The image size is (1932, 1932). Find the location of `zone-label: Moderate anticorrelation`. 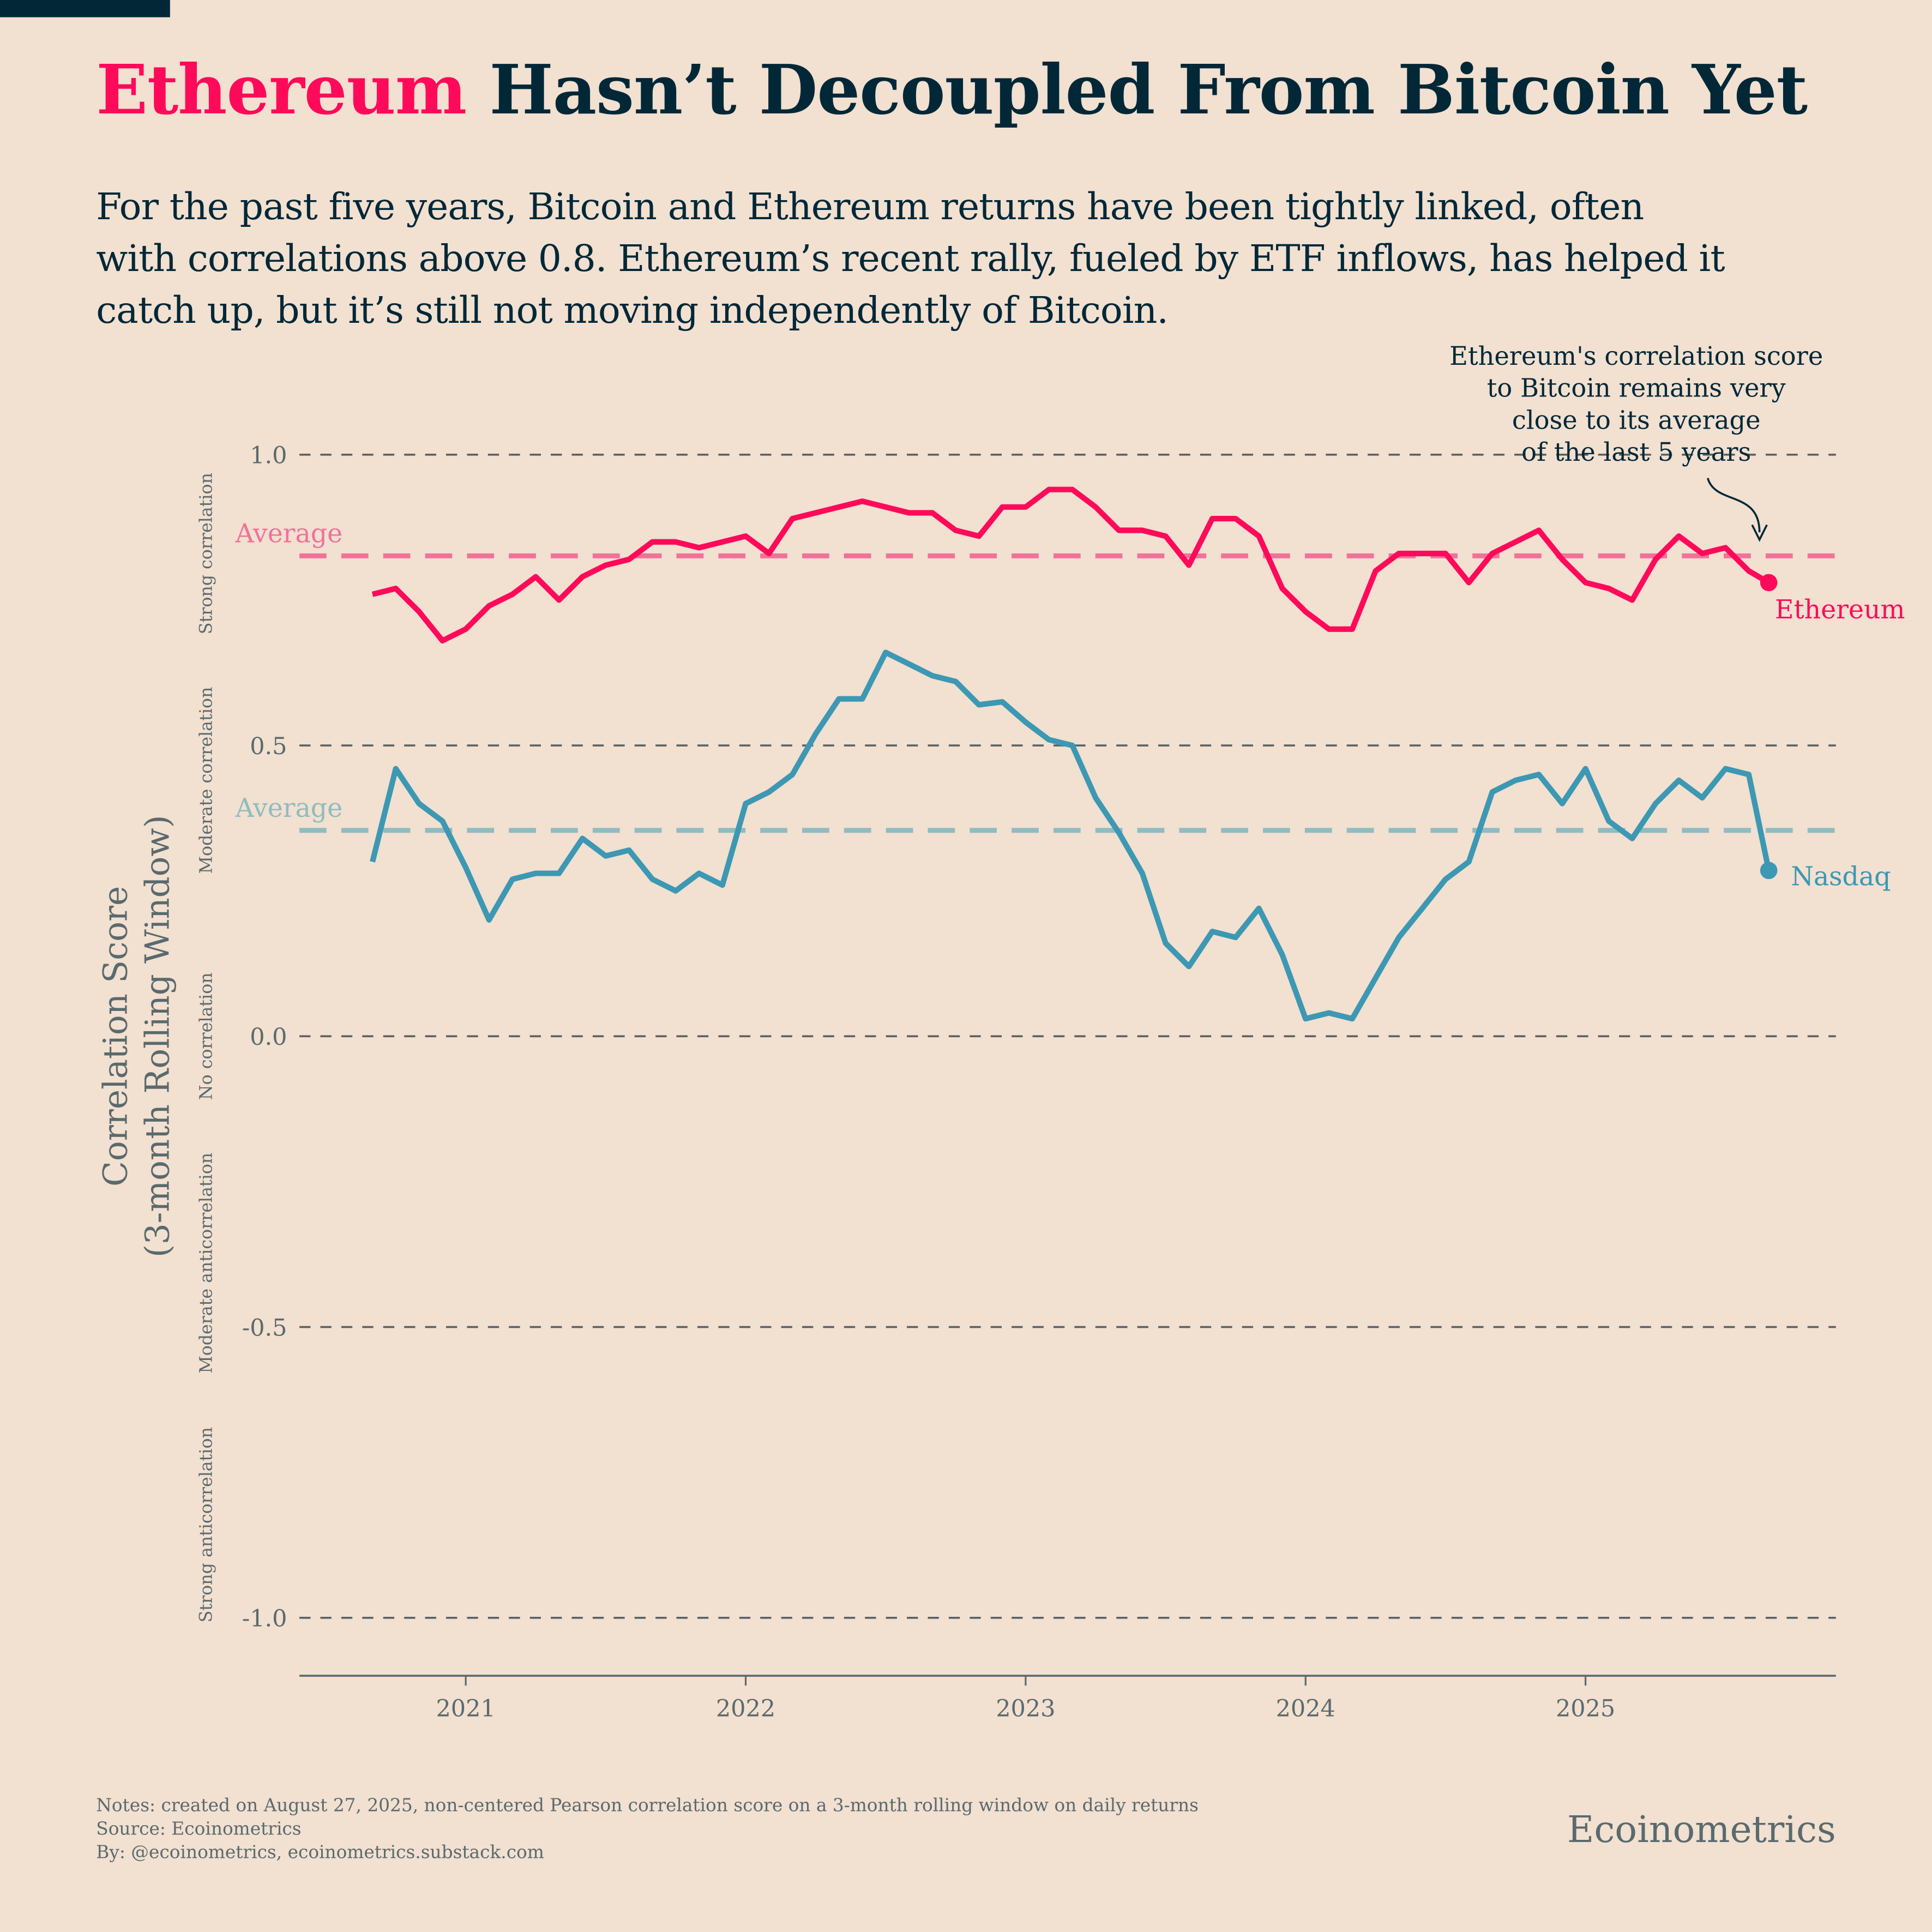

zone-label: Moderate anticorrelation is located at coordinates (206, 1263).